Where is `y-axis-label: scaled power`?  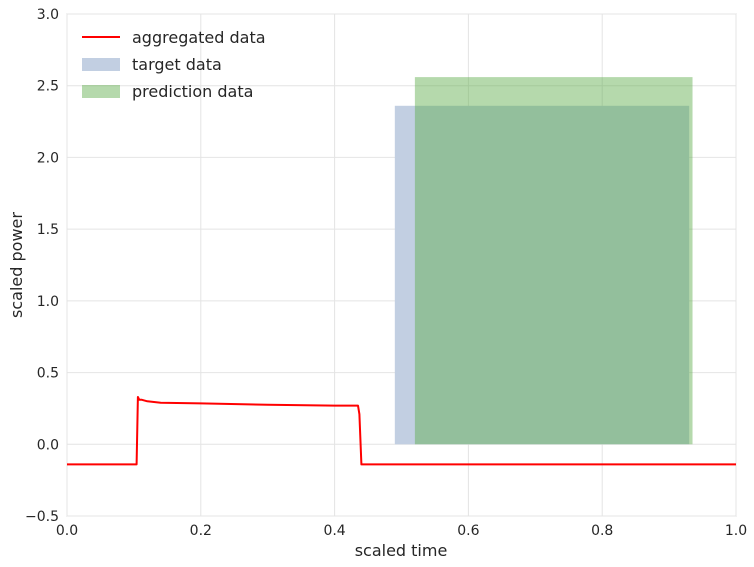 y-axis-label: scaled power is located at coordinates (16, 265).